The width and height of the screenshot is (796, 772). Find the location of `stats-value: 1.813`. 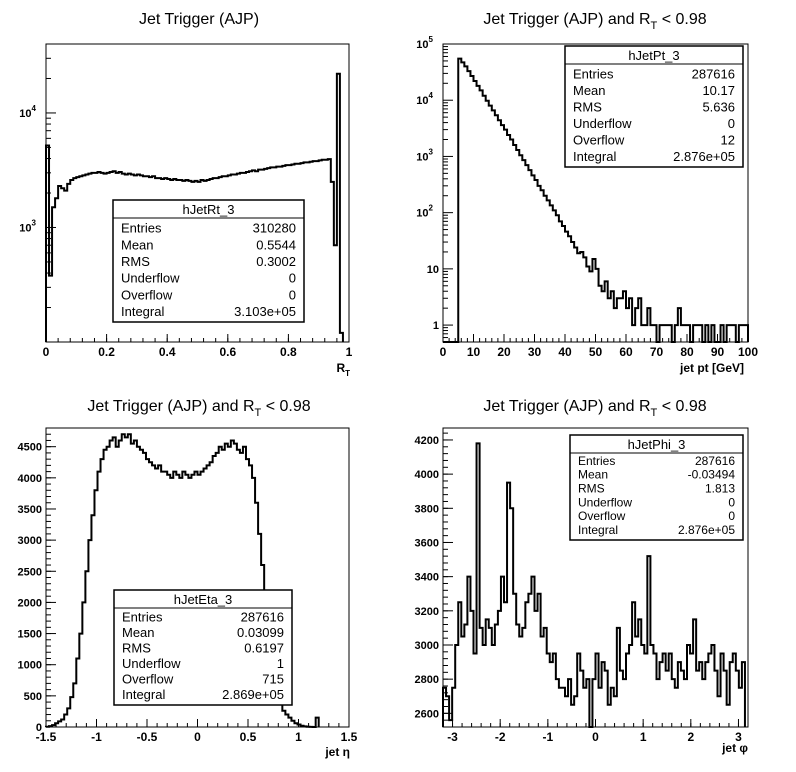

stats-value: 1.813 is located at coordinates (720, 489).